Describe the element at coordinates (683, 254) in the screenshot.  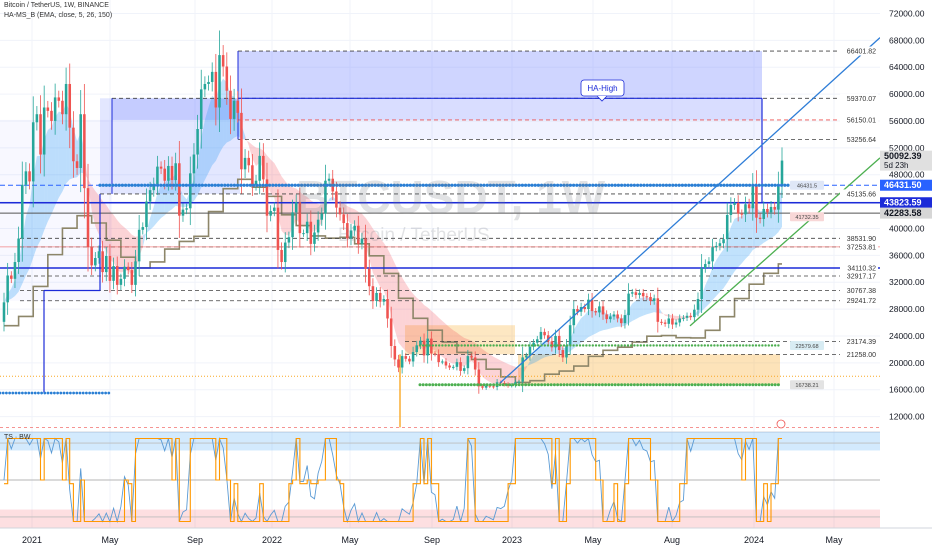
I see `annotation-ha-high: HA-High` at that location.